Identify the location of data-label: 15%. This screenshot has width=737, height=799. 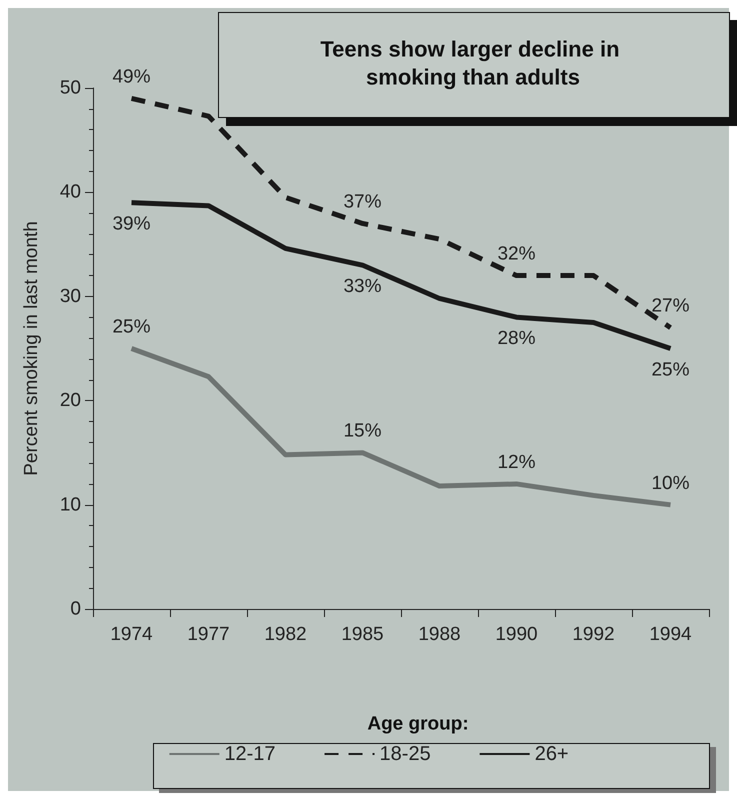
(362, 431).